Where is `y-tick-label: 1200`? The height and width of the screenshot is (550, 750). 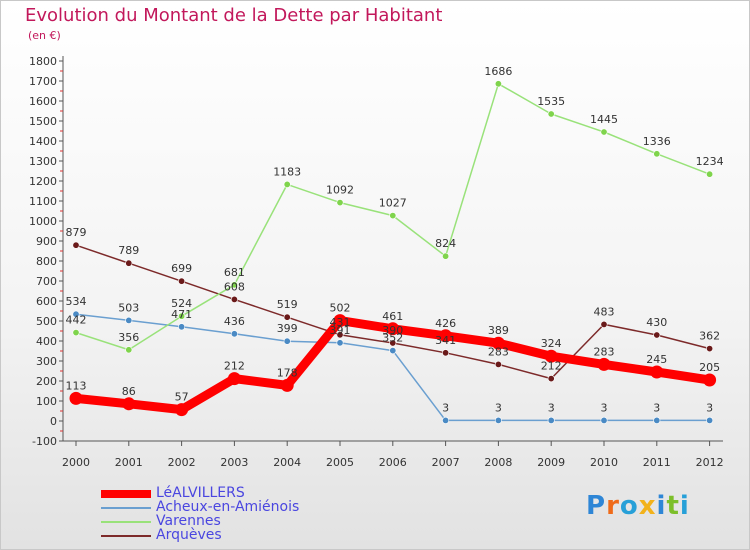
y-tick-label: 1200 is located at coordinates (43, 181).